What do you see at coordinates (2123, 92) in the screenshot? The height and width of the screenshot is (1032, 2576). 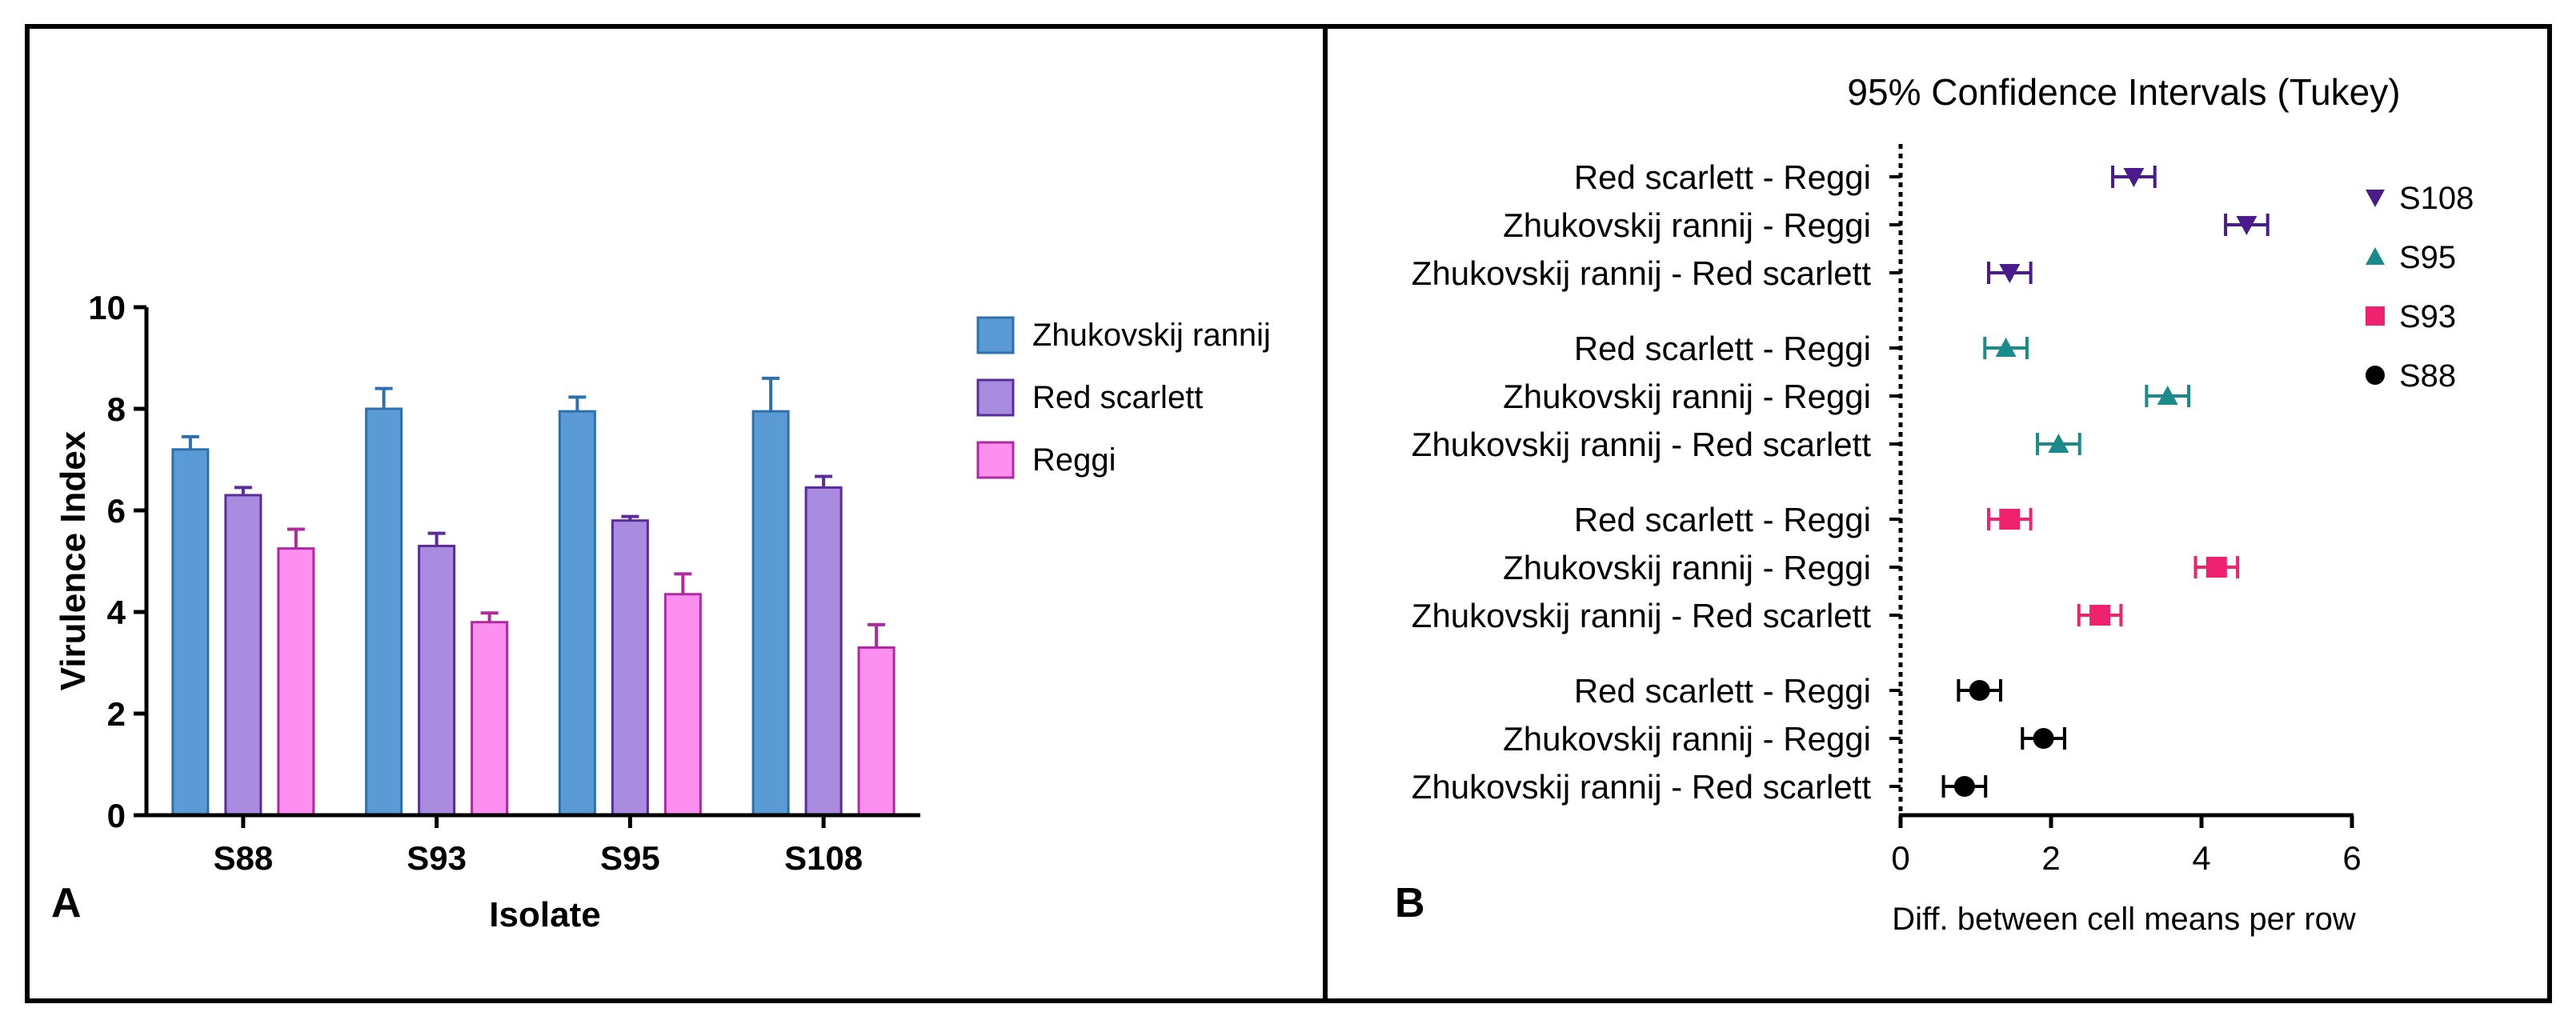 I see `chart-title: 95% Confidence Intervals (Tukey)` at bounding box center [2123, 92].